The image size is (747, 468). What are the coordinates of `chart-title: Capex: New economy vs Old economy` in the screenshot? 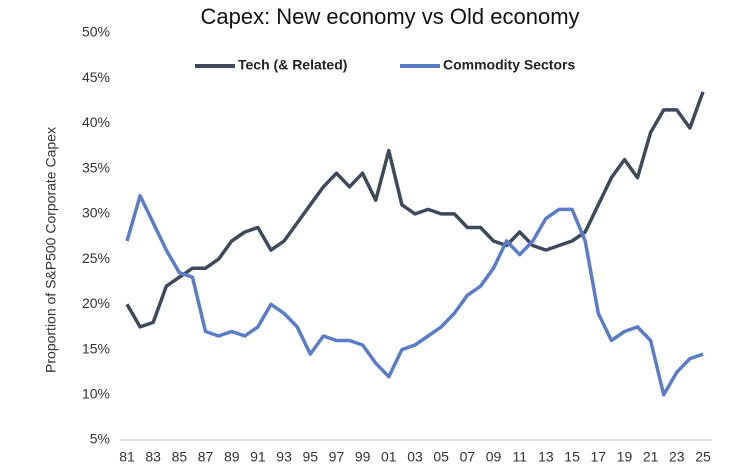 It's located at (389, 16).